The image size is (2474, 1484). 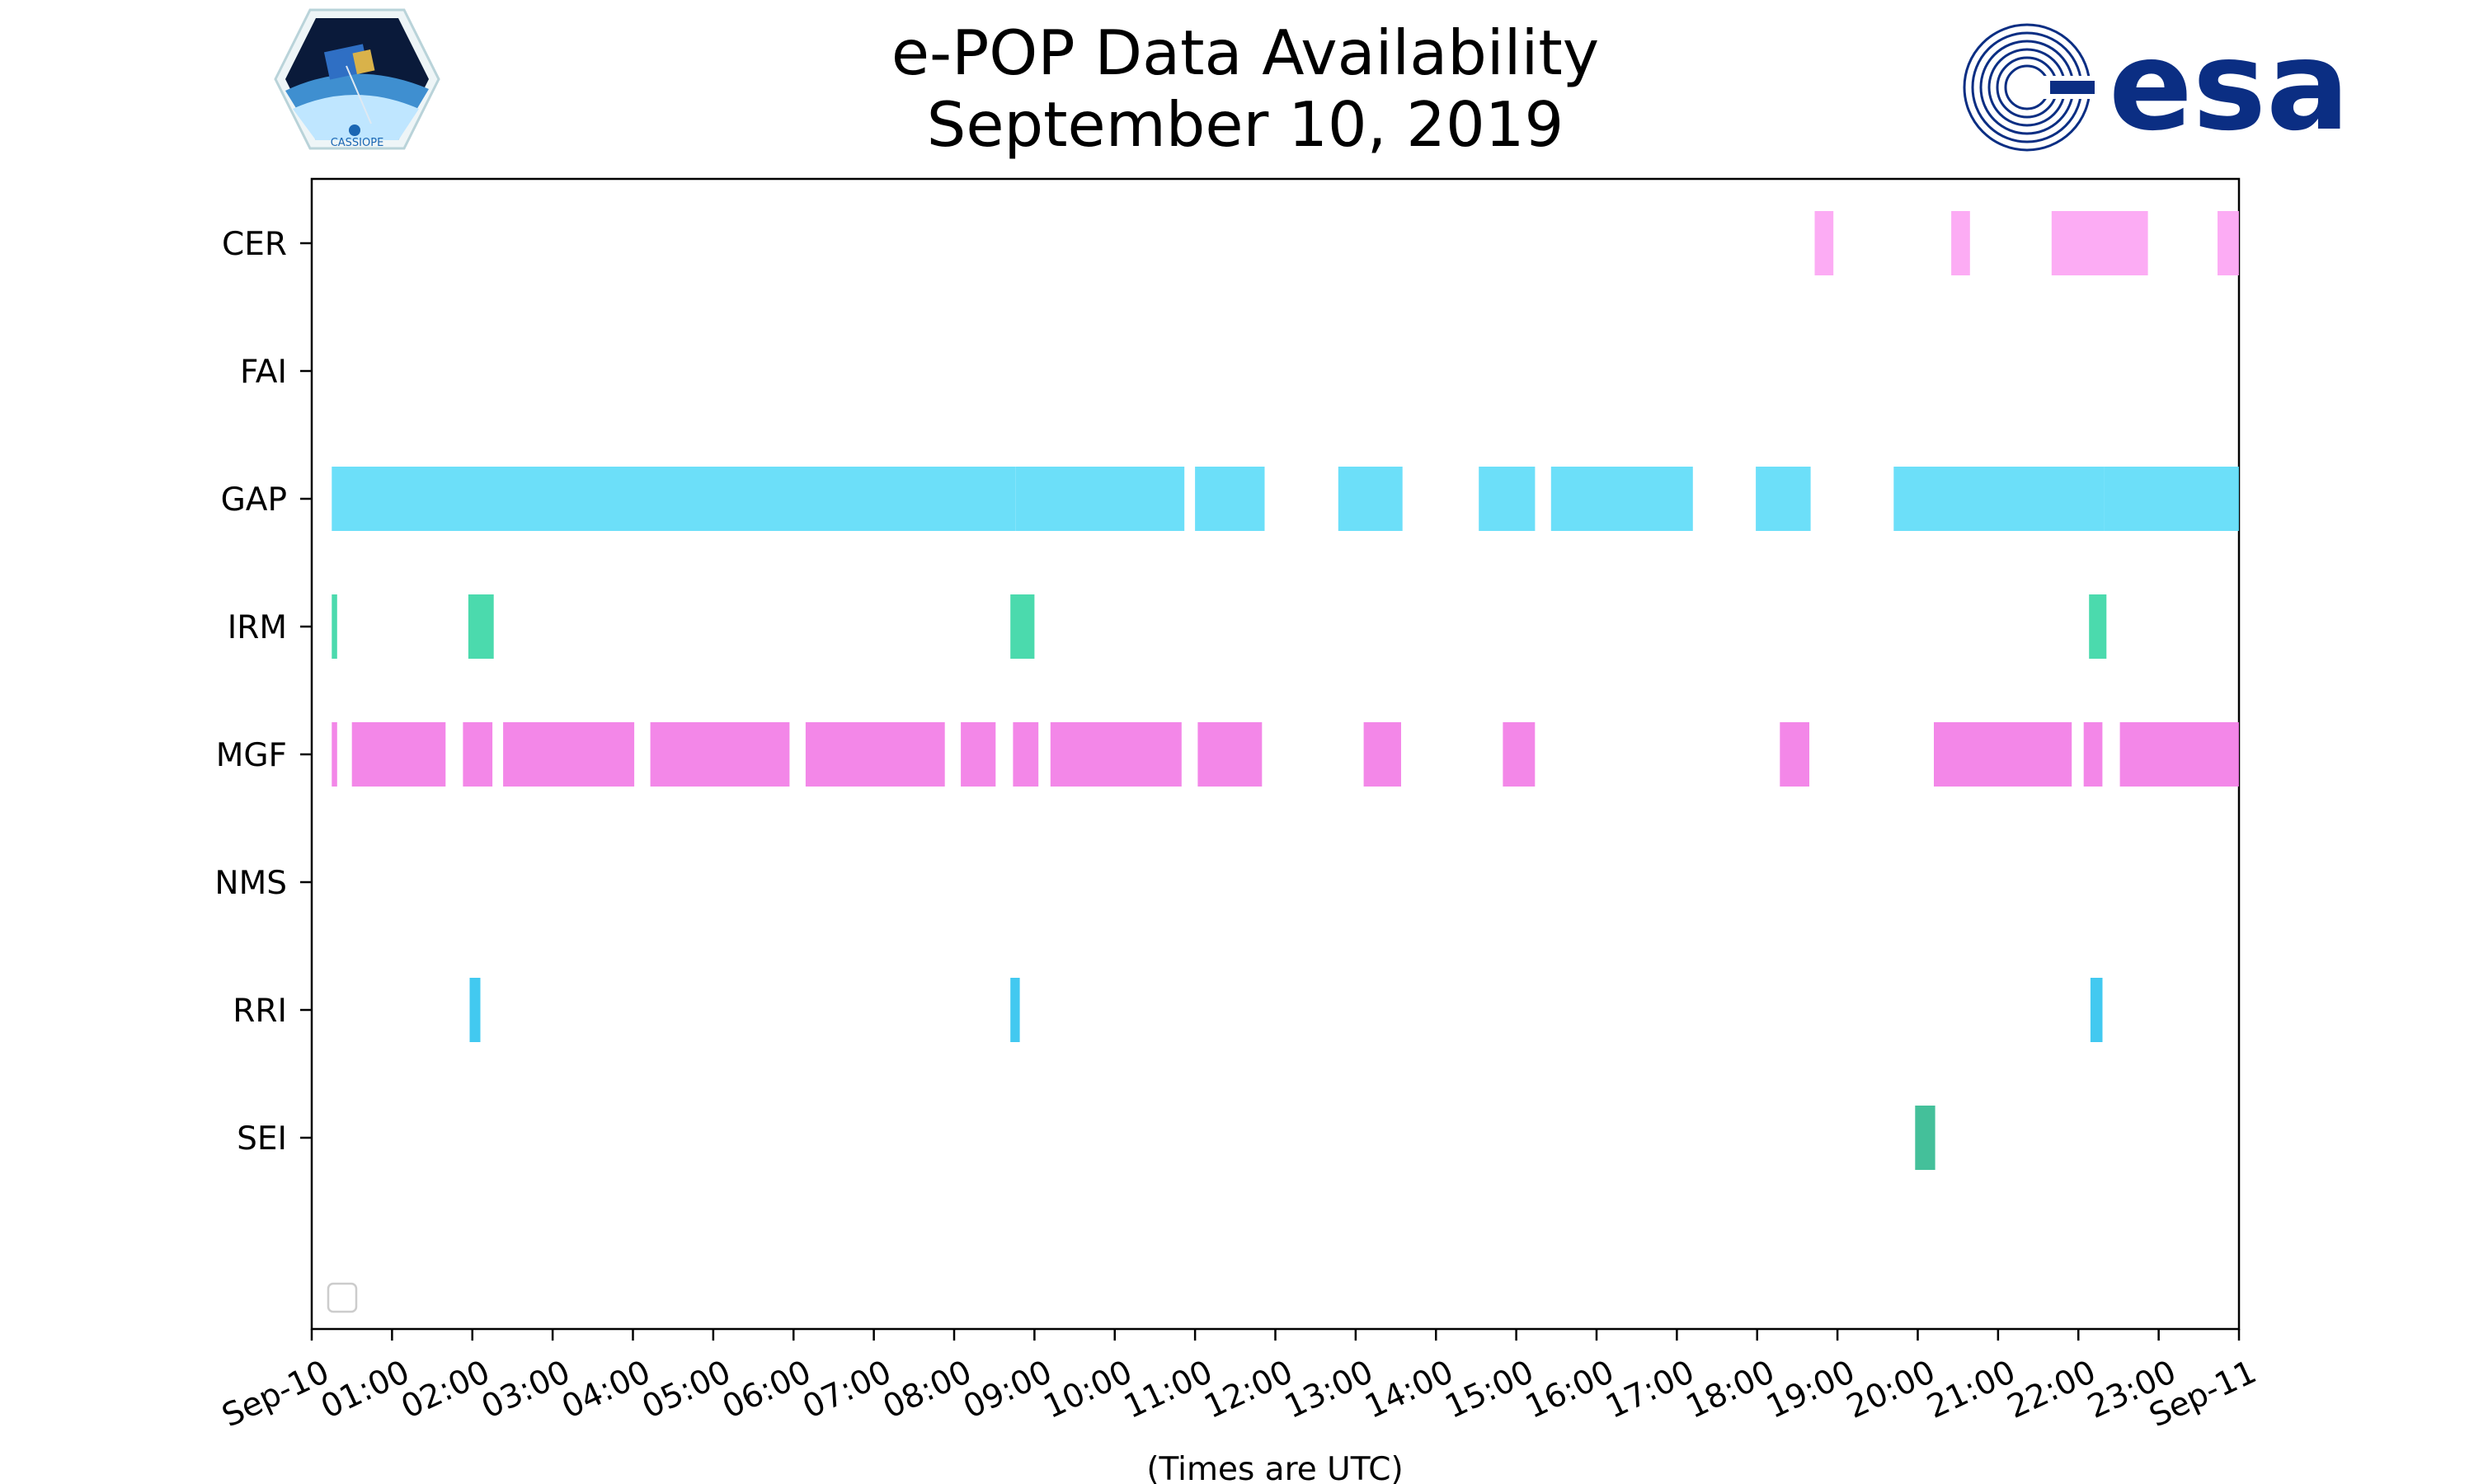 I want to click on y-axis: CER FAI GAP IRM MGF NMS RRI SEI, so click(x=263, y=692).